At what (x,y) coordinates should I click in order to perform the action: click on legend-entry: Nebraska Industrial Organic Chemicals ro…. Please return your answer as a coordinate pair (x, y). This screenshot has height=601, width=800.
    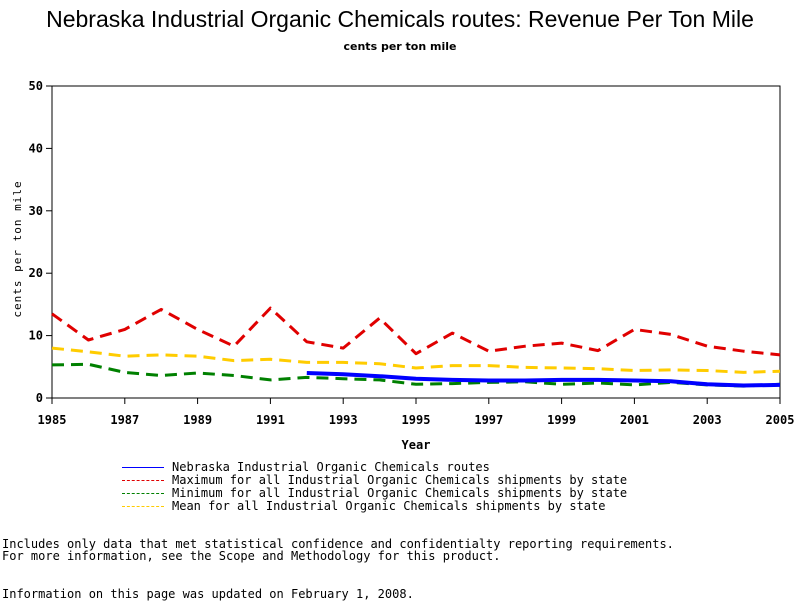
    Looking at the image, I should click on (374, 467).